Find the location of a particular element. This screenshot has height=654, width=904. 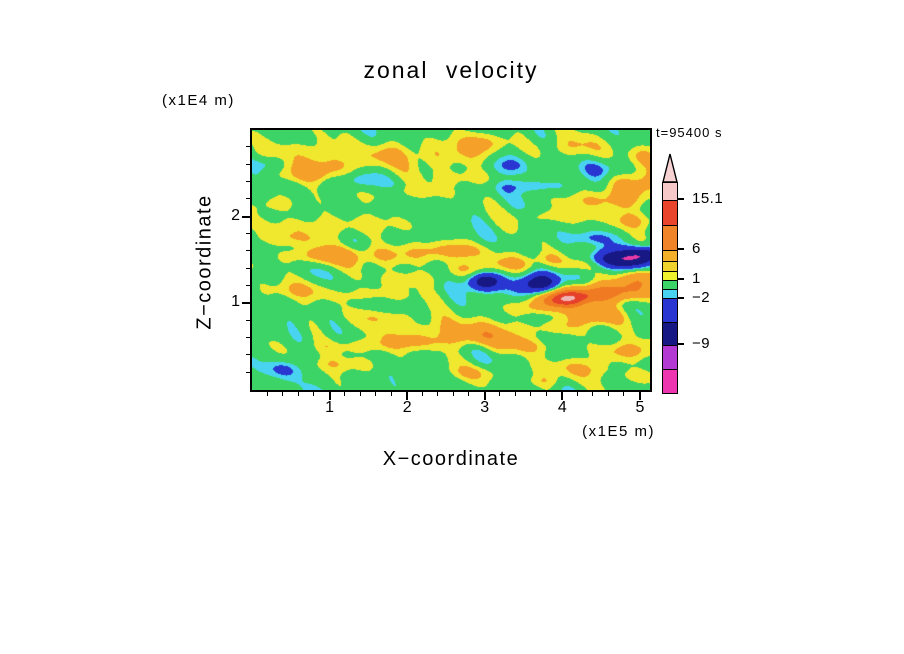

colorbar-label: 15.1 is located at coordinates (708, 198).